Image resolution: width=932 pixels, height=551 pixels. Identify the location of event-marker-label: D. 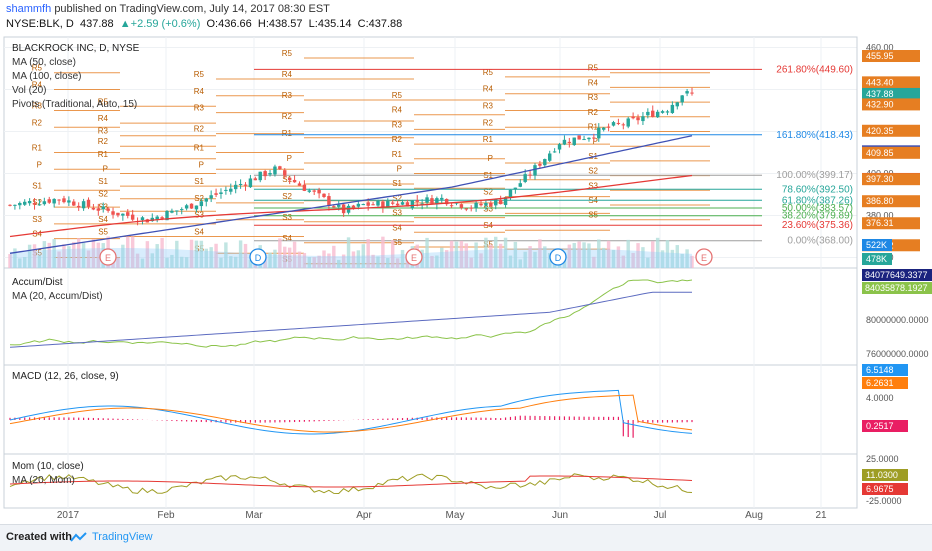
(258, 258).